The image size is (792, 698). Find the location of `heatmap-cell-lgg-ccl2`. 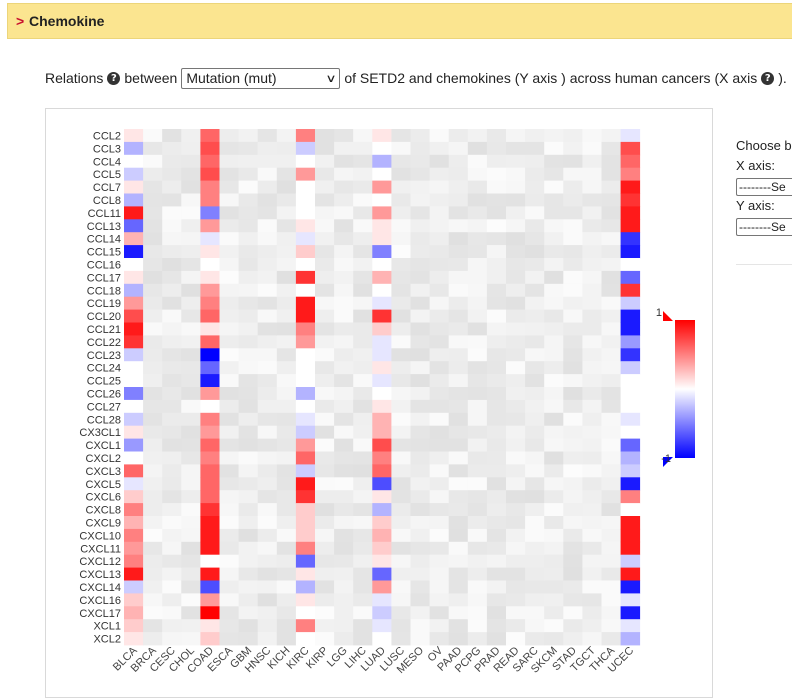

heatmap-cell-lgg-ccl2 is located at coordinates (344, 136).